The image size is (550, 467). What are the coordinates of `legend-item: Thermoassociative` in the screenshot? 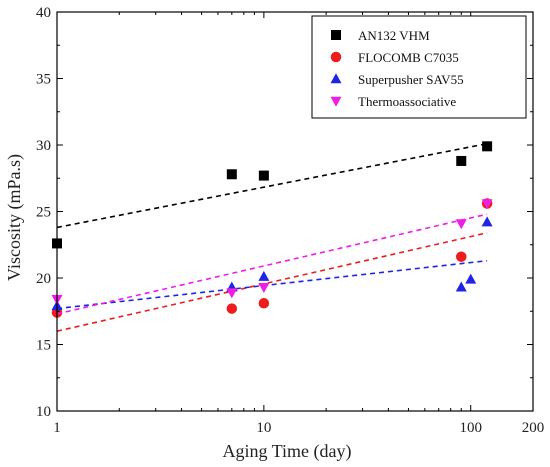 It's located at (393, 101).